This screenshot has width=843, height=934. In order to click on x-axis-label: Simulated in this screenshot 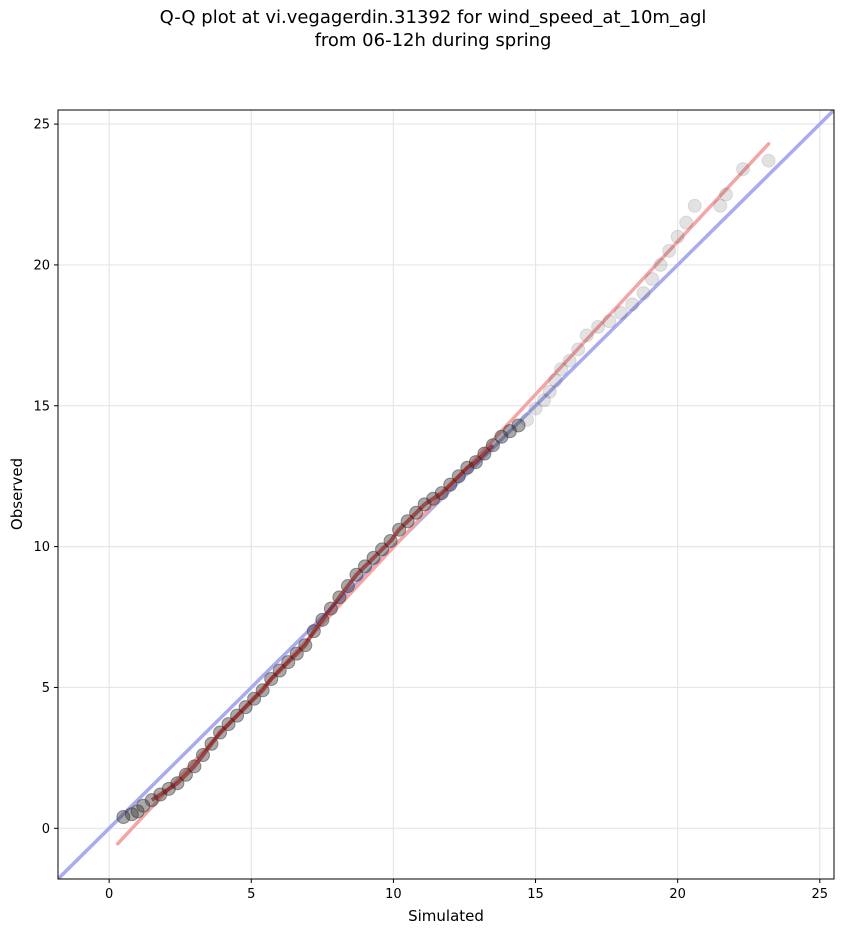, I will do `click(446, 916)`.